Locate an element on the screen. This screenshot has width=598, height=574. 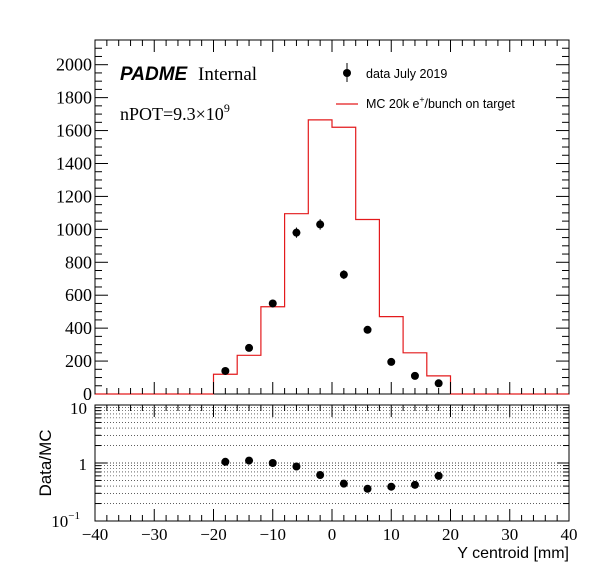
ratio-tick-label-1: 1 is located at coordinates (83, 464).